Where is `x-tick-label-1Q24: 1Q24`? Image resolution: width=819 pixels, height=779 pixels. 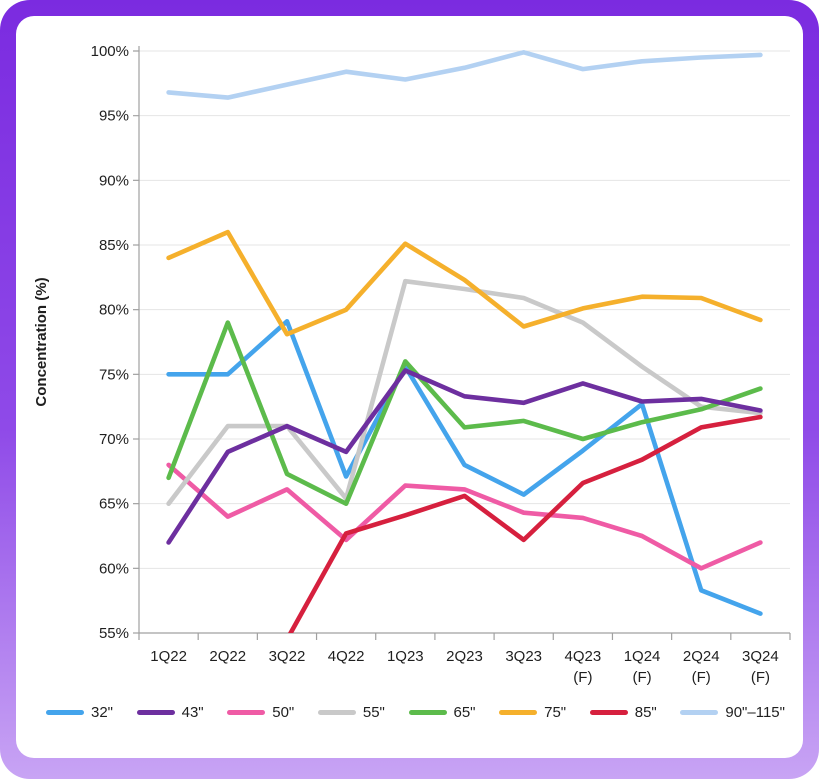 x-tick-label-1Q24: 1Q24 is located at coordinates (642, 656).